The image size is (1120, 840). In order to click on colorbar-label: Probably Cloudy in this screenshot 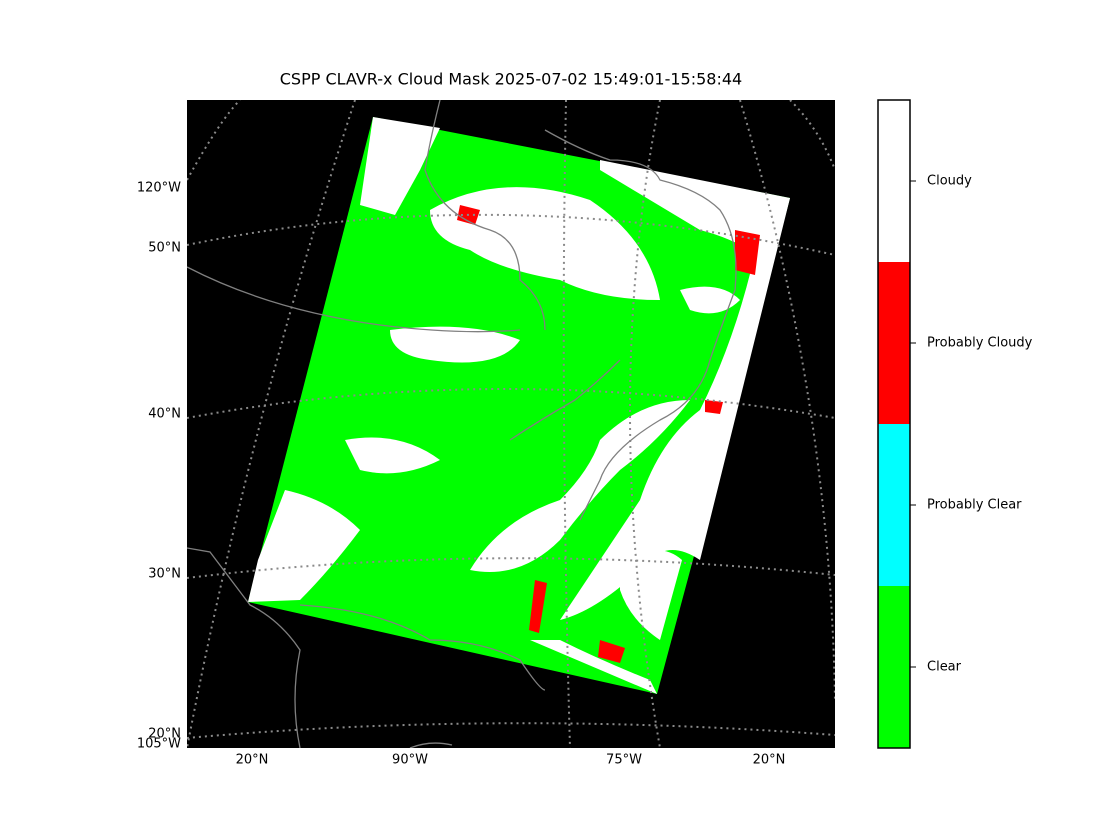, I will do `click(980, 343)`.